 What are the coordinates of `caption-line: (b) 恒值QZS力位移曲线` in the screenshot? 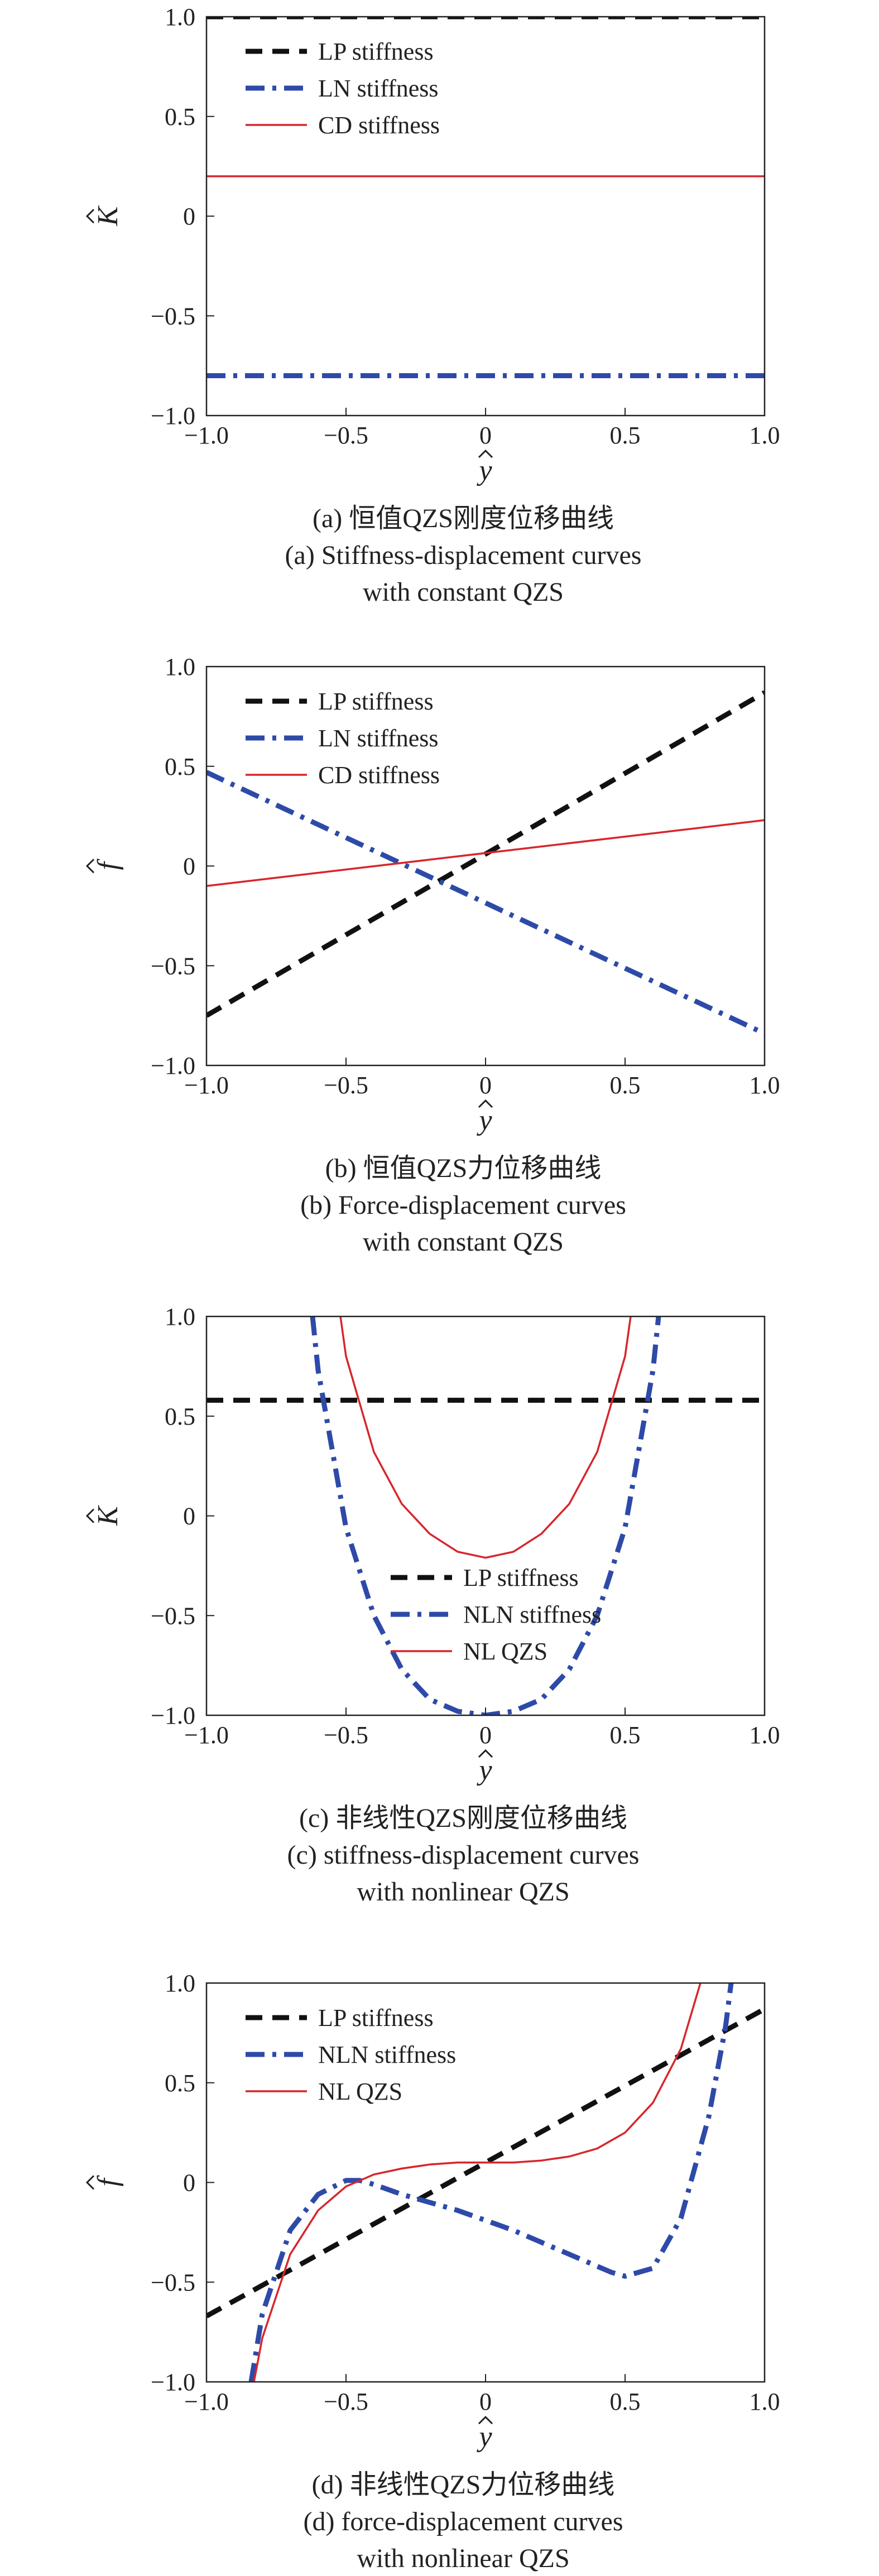 It's located at (463, 1168).